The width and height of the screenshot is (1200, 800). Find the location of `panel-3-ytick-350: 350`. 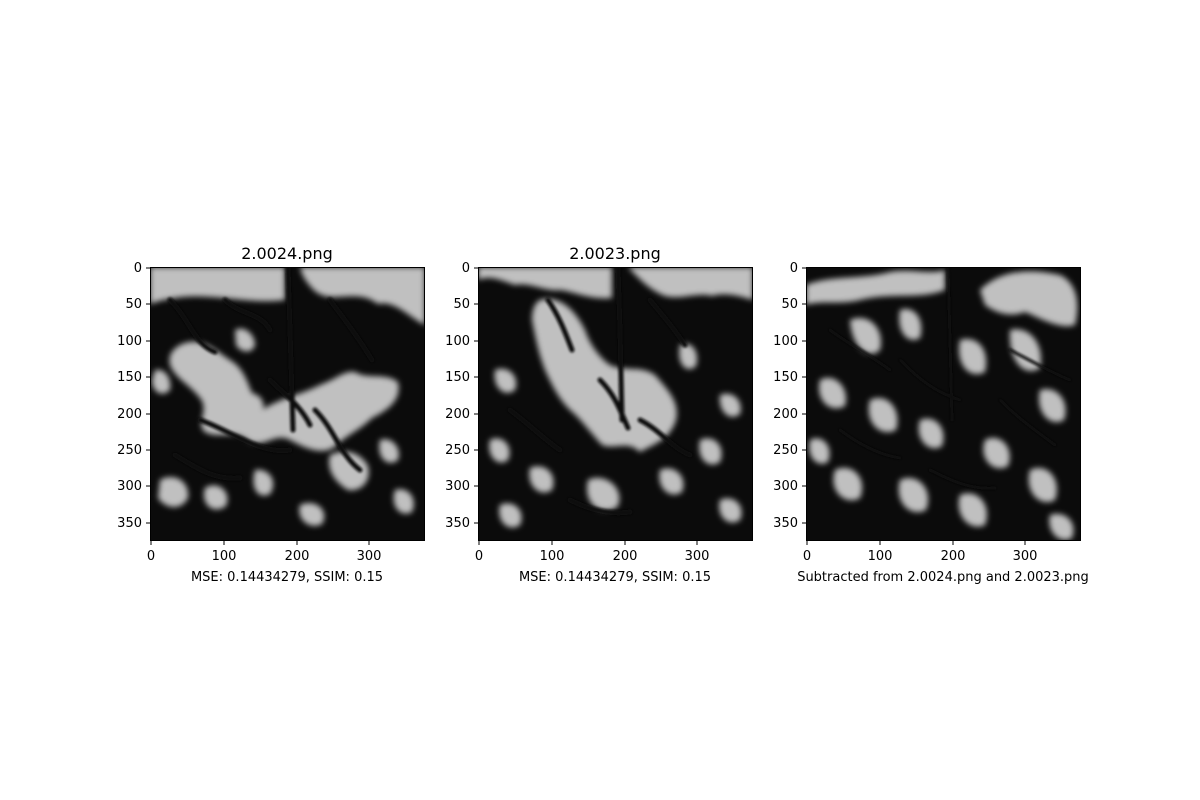

panel-3-ytick-350: 350 is located at coordinates (789, 523).